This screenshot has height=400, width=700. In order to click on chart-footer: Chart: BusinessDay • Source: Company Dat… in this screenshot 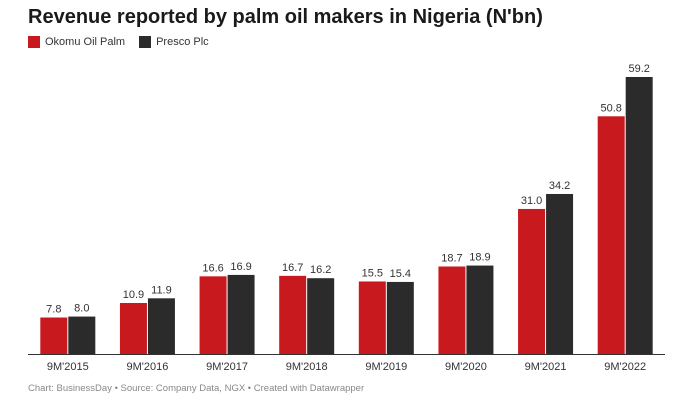, I will do `click(196, 388)`.